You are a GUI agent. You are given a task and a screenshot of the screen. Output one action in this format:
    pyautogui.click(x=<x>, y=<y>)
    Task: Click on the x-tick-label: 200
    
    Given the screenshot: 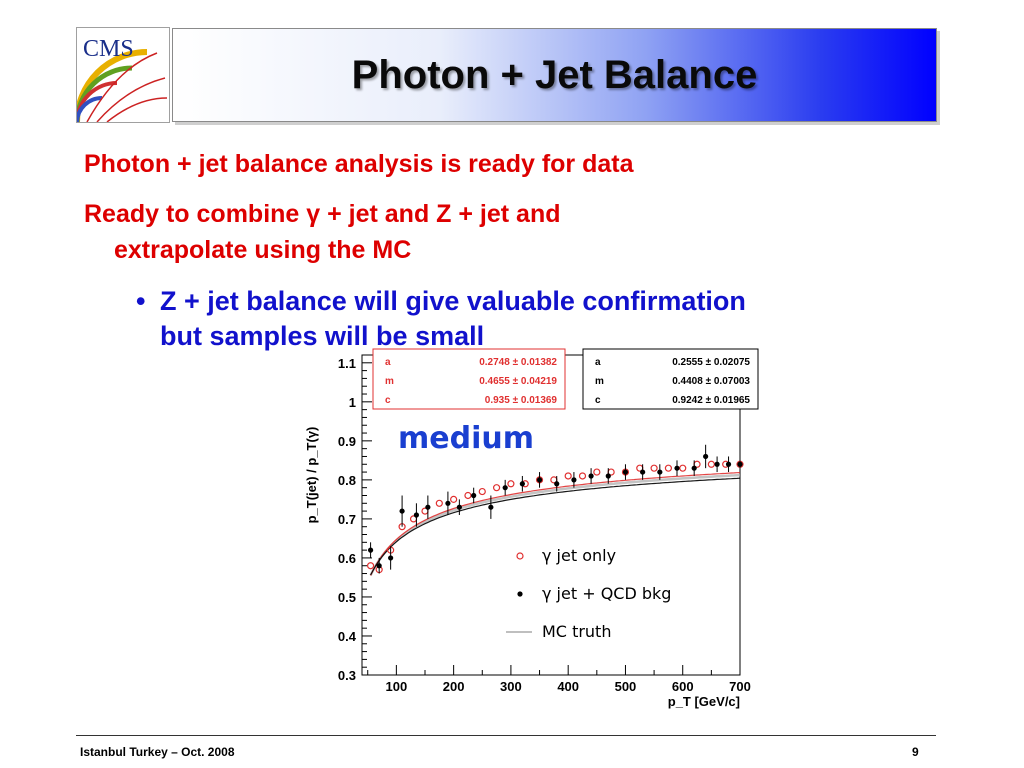 What is the action you would take?
    pyautogui.click(x=454, y=686)
    